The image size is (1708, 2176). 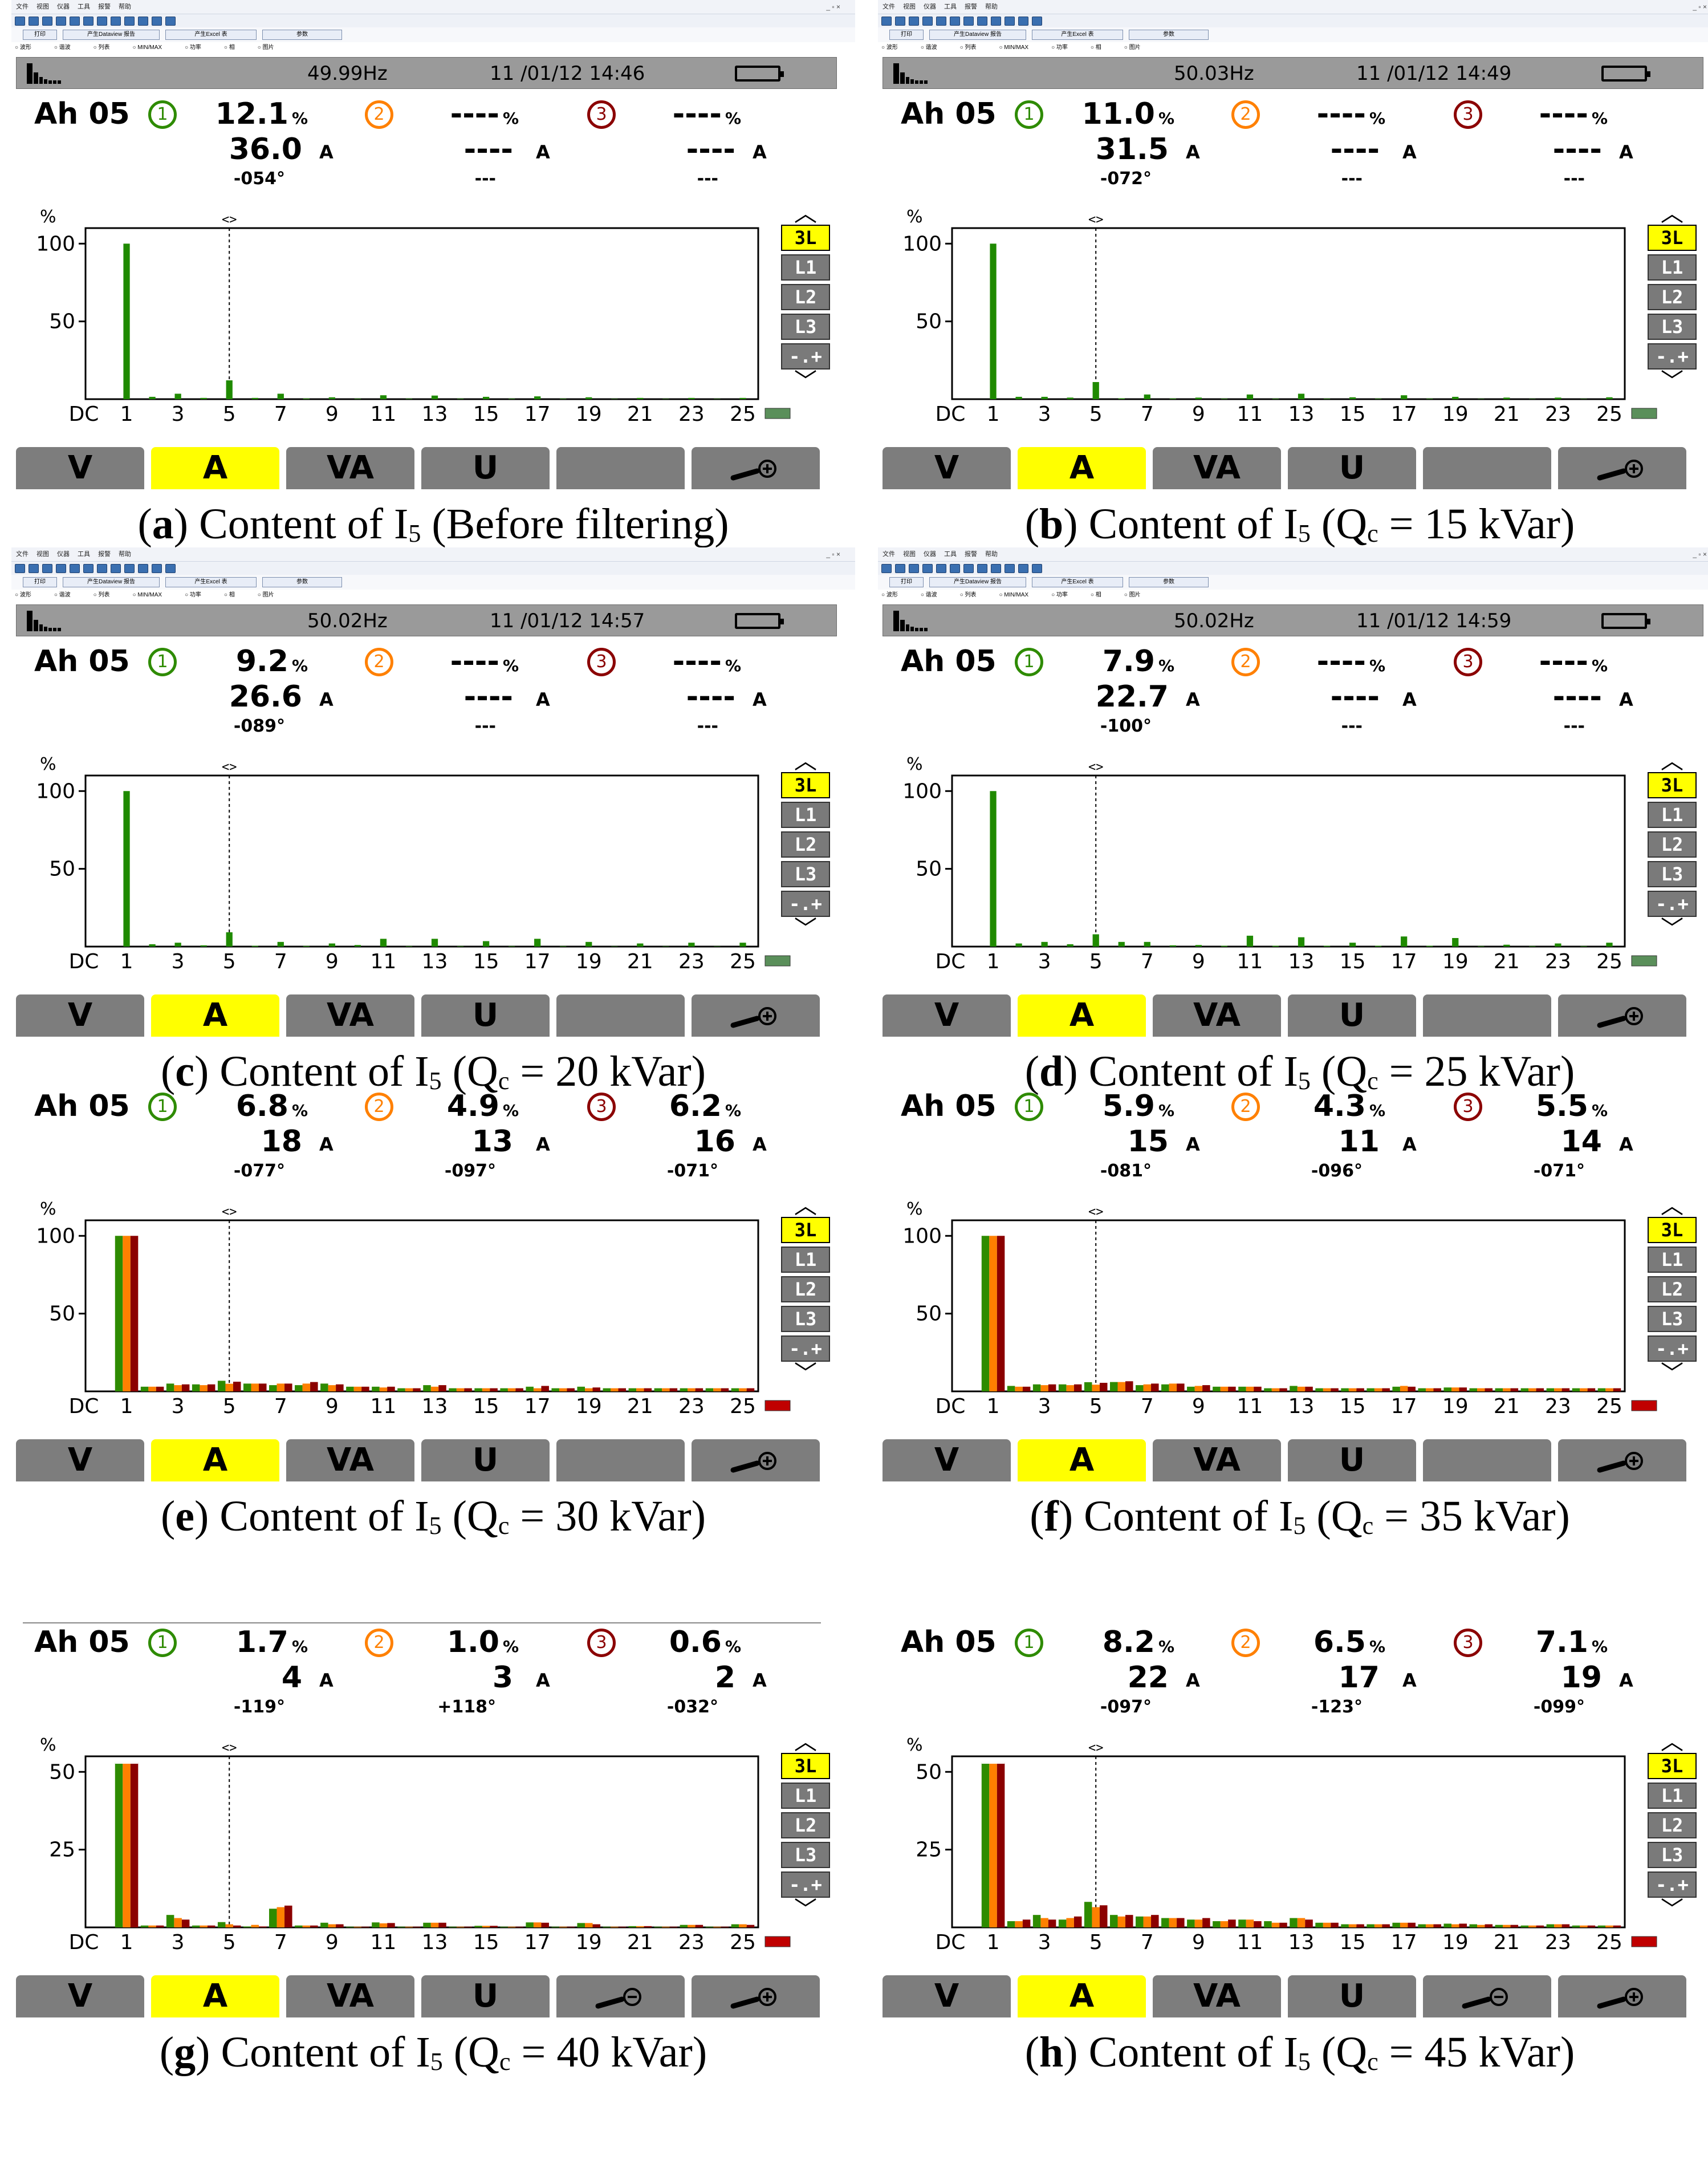 What do you see at coordinates (1077, 35) in the screenshot?
I see `report-button: 产生Excel 表` at bounding box center [1077, 35].